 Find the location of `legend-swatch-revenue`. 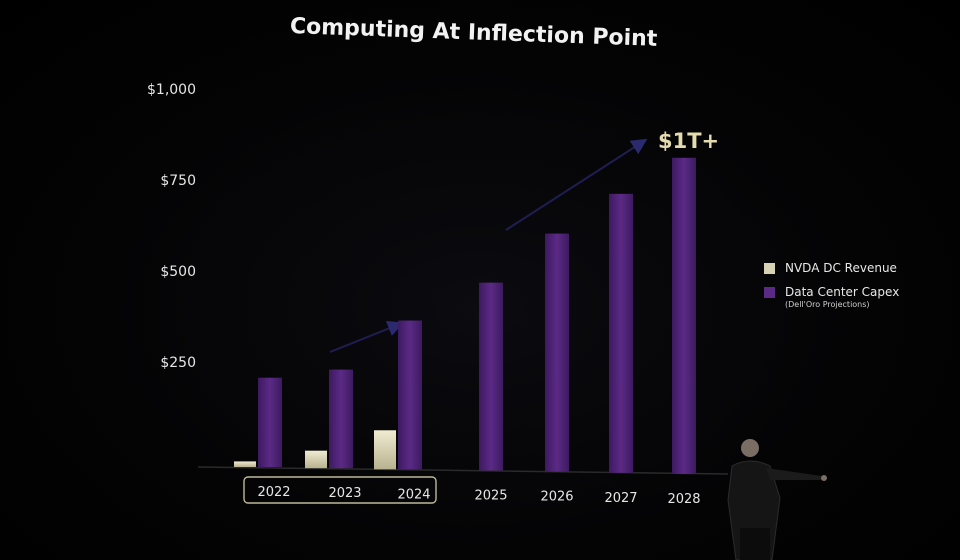

legend-swatch-revenue is located at coordinates (769, 268).